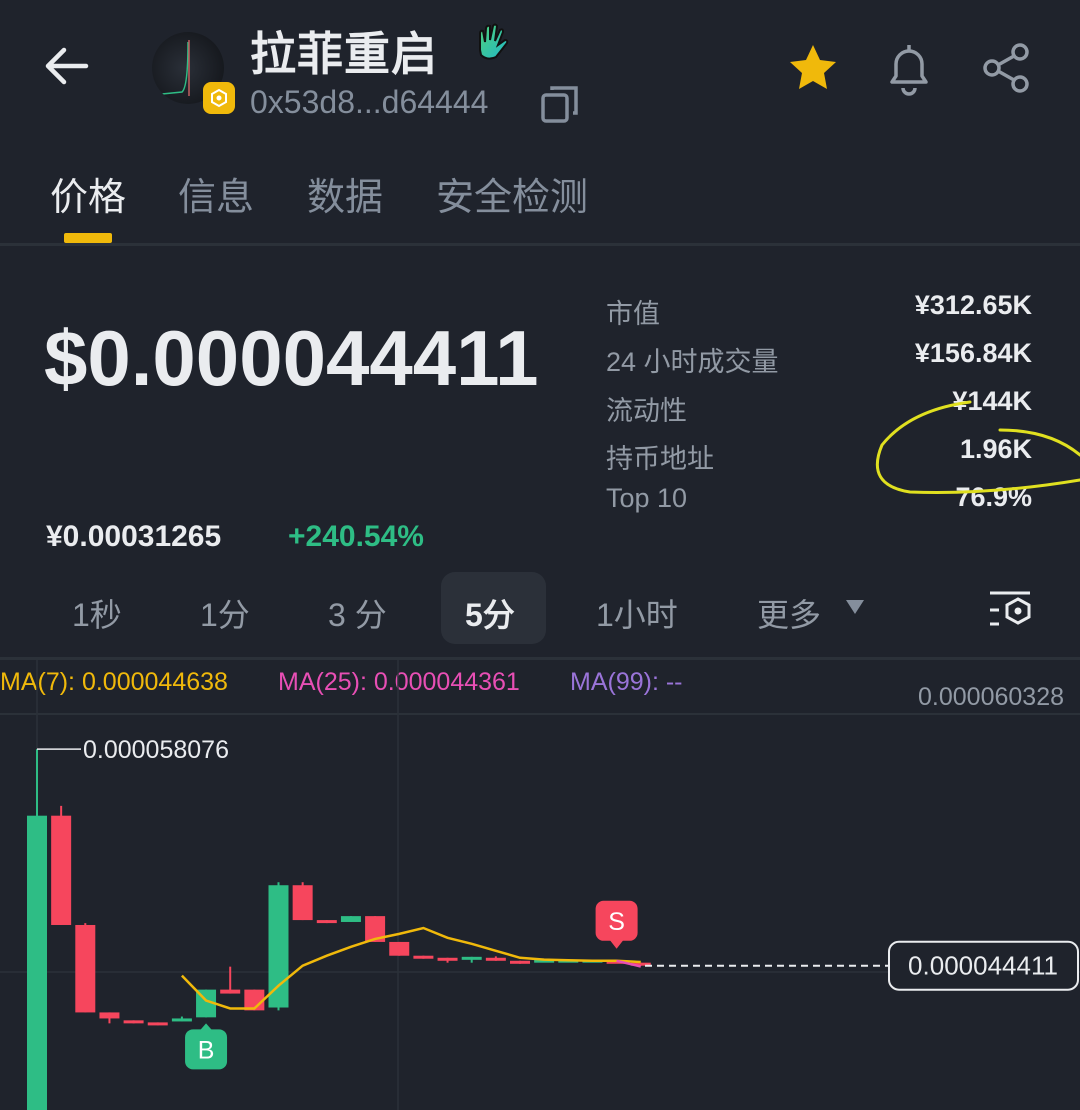 The height and width of the screenshot is (1110, 1080). I want to click on waving-hand-icon, so click(494, 41).